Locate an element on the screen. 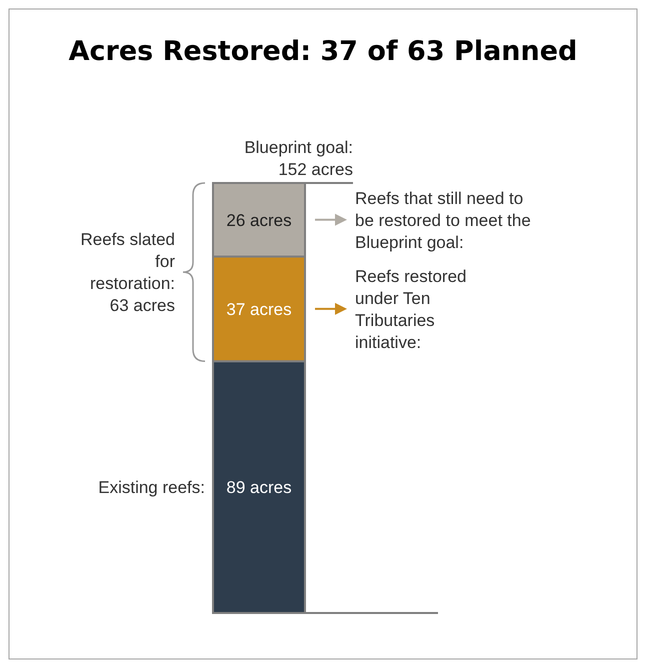 The height and width of the screenshot is (668, 646). legend-label: Reefs restored under Ten Tributaries initiative: is located at coordinates (410, 309).